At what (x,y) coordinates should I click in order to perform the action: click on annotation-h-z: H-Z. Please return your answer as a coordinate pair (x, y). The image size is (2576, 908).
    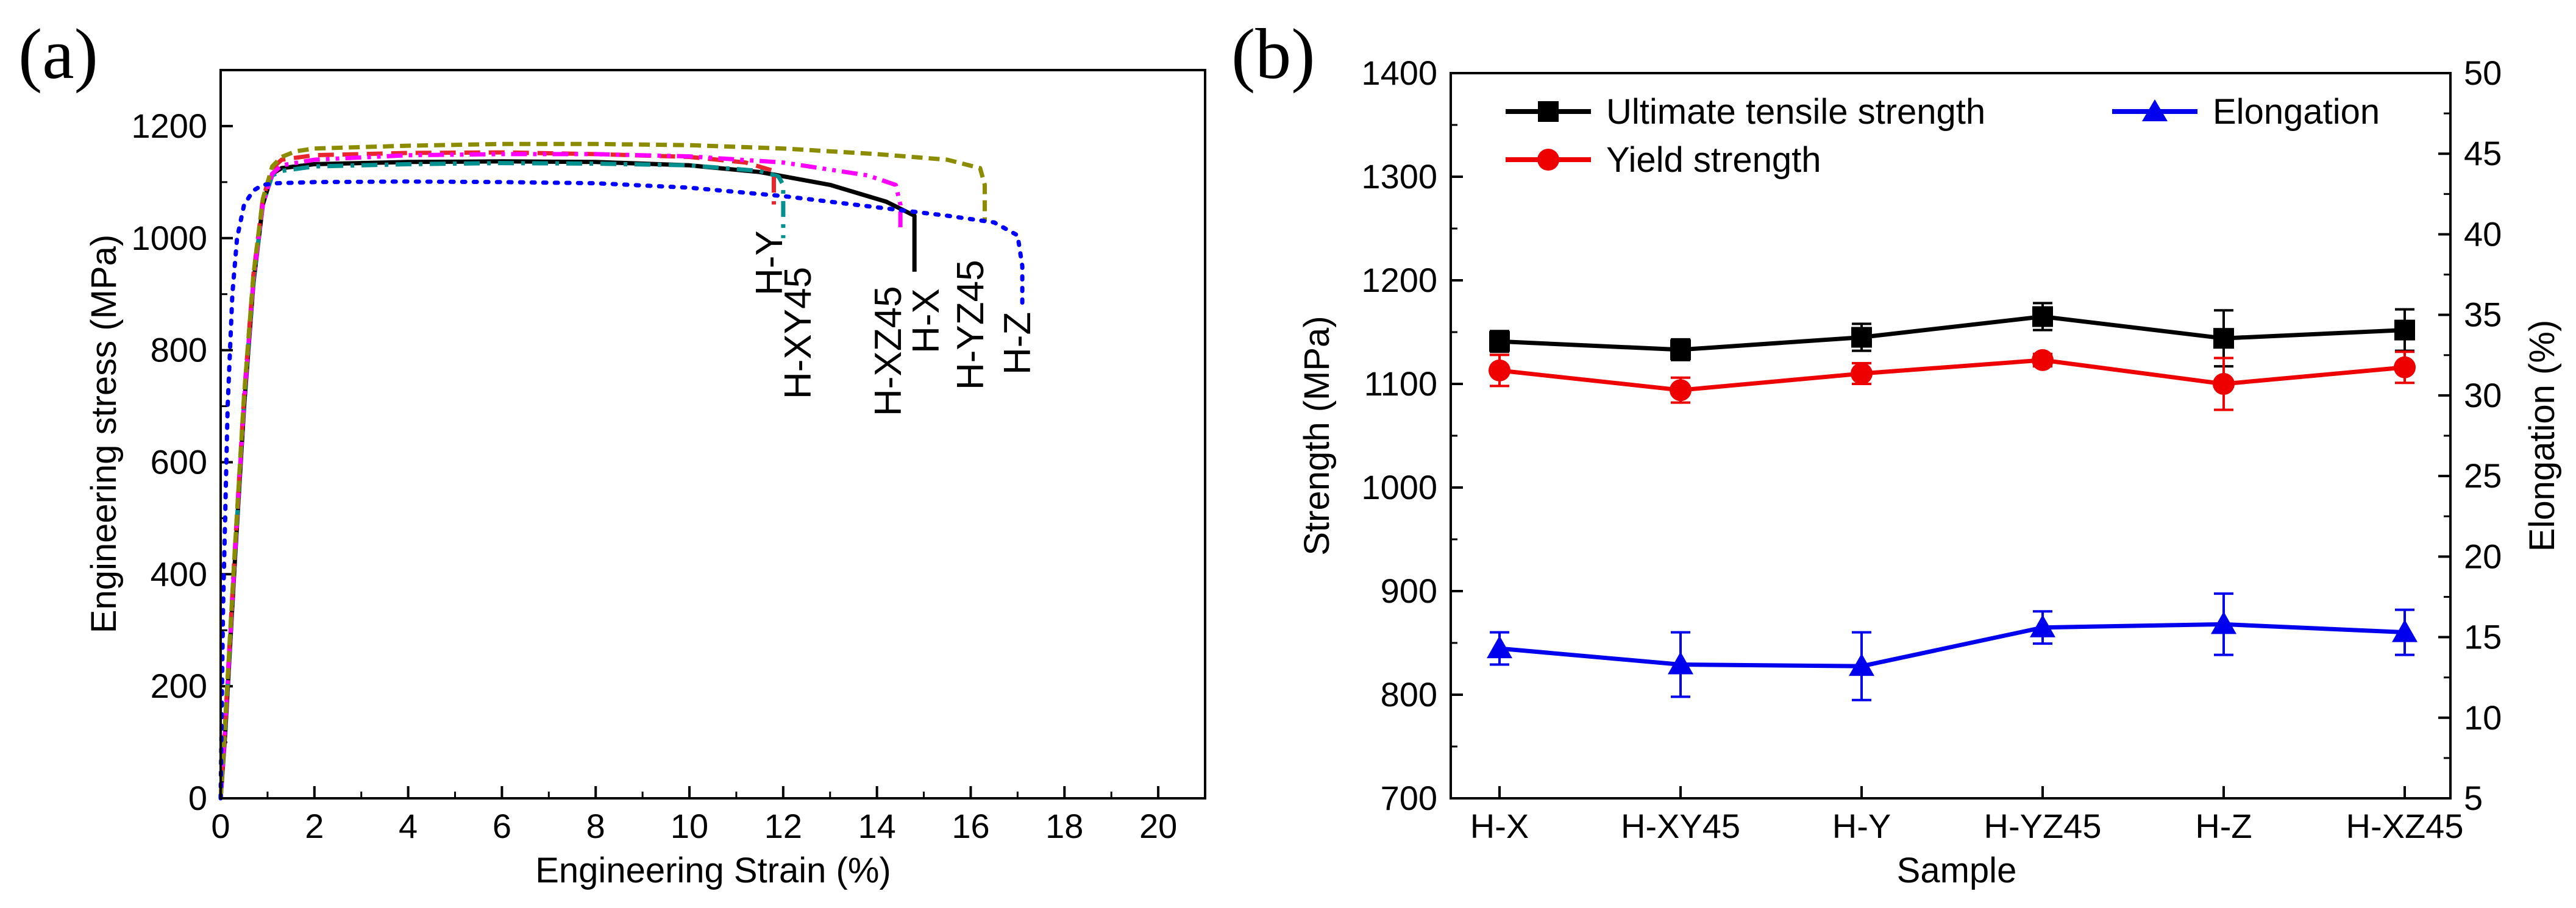
    Looking at the image, I should click on (1018, 343).